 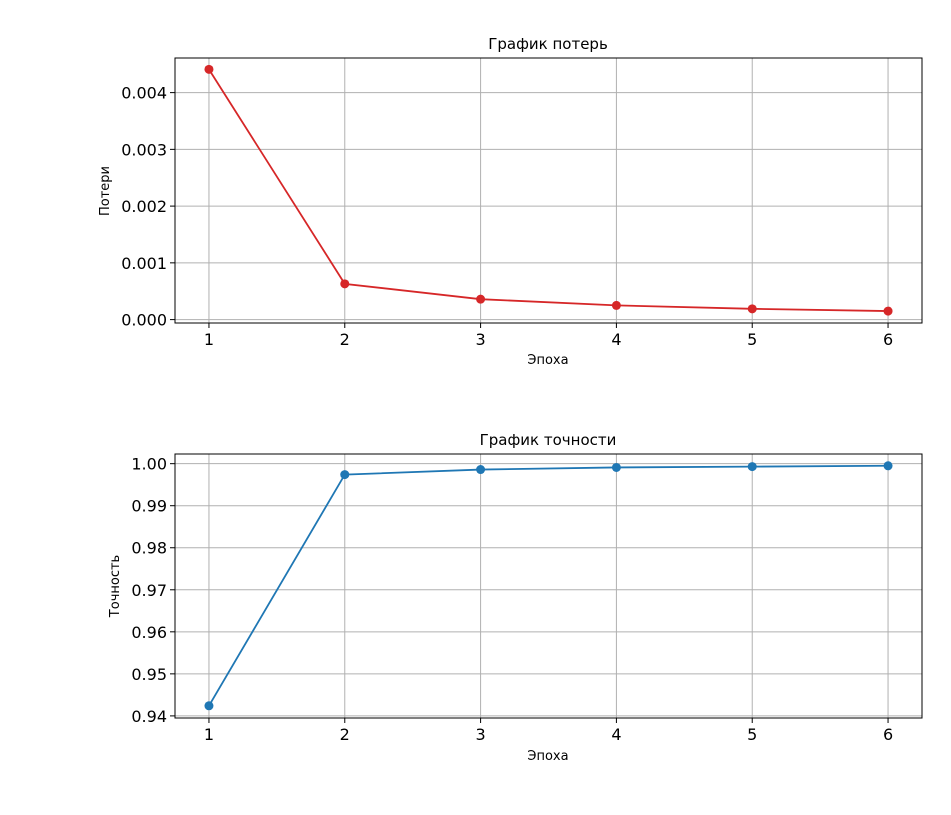 I want to click on accuracy-chart-title: График точности, so click(x=548, y=440).